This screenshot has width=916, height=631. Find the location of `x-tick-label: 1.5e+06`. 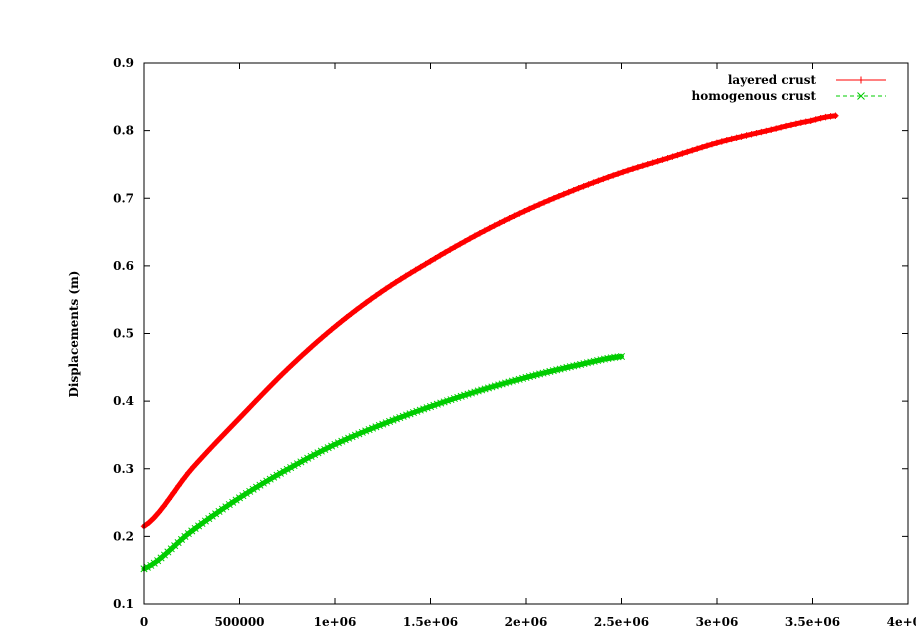

x-tick-label: 1.5e+06 is located at coordinates (430, 622).